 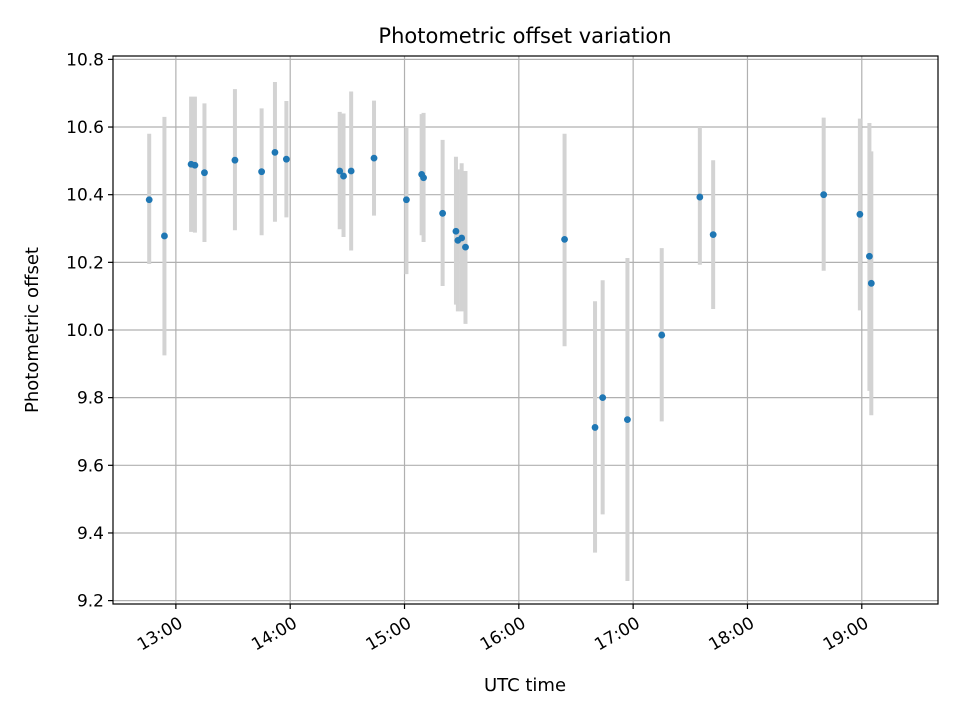 What do you see at coordinates (274, 634) in the screenshot?
I see `x-tick-label: 14:00` at bounding box center [274, 634].